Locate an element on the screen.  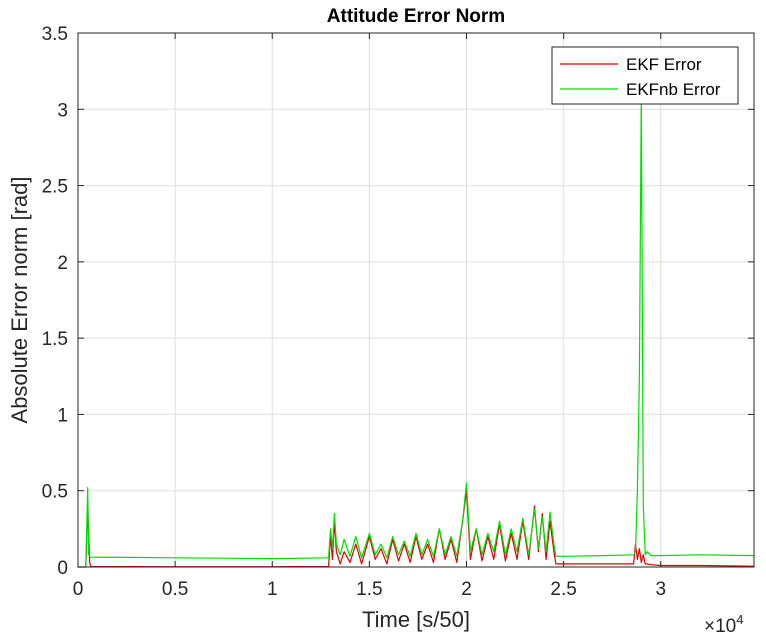
x-axis-exponent-base: ×10 is located at coordinates (720, 626).